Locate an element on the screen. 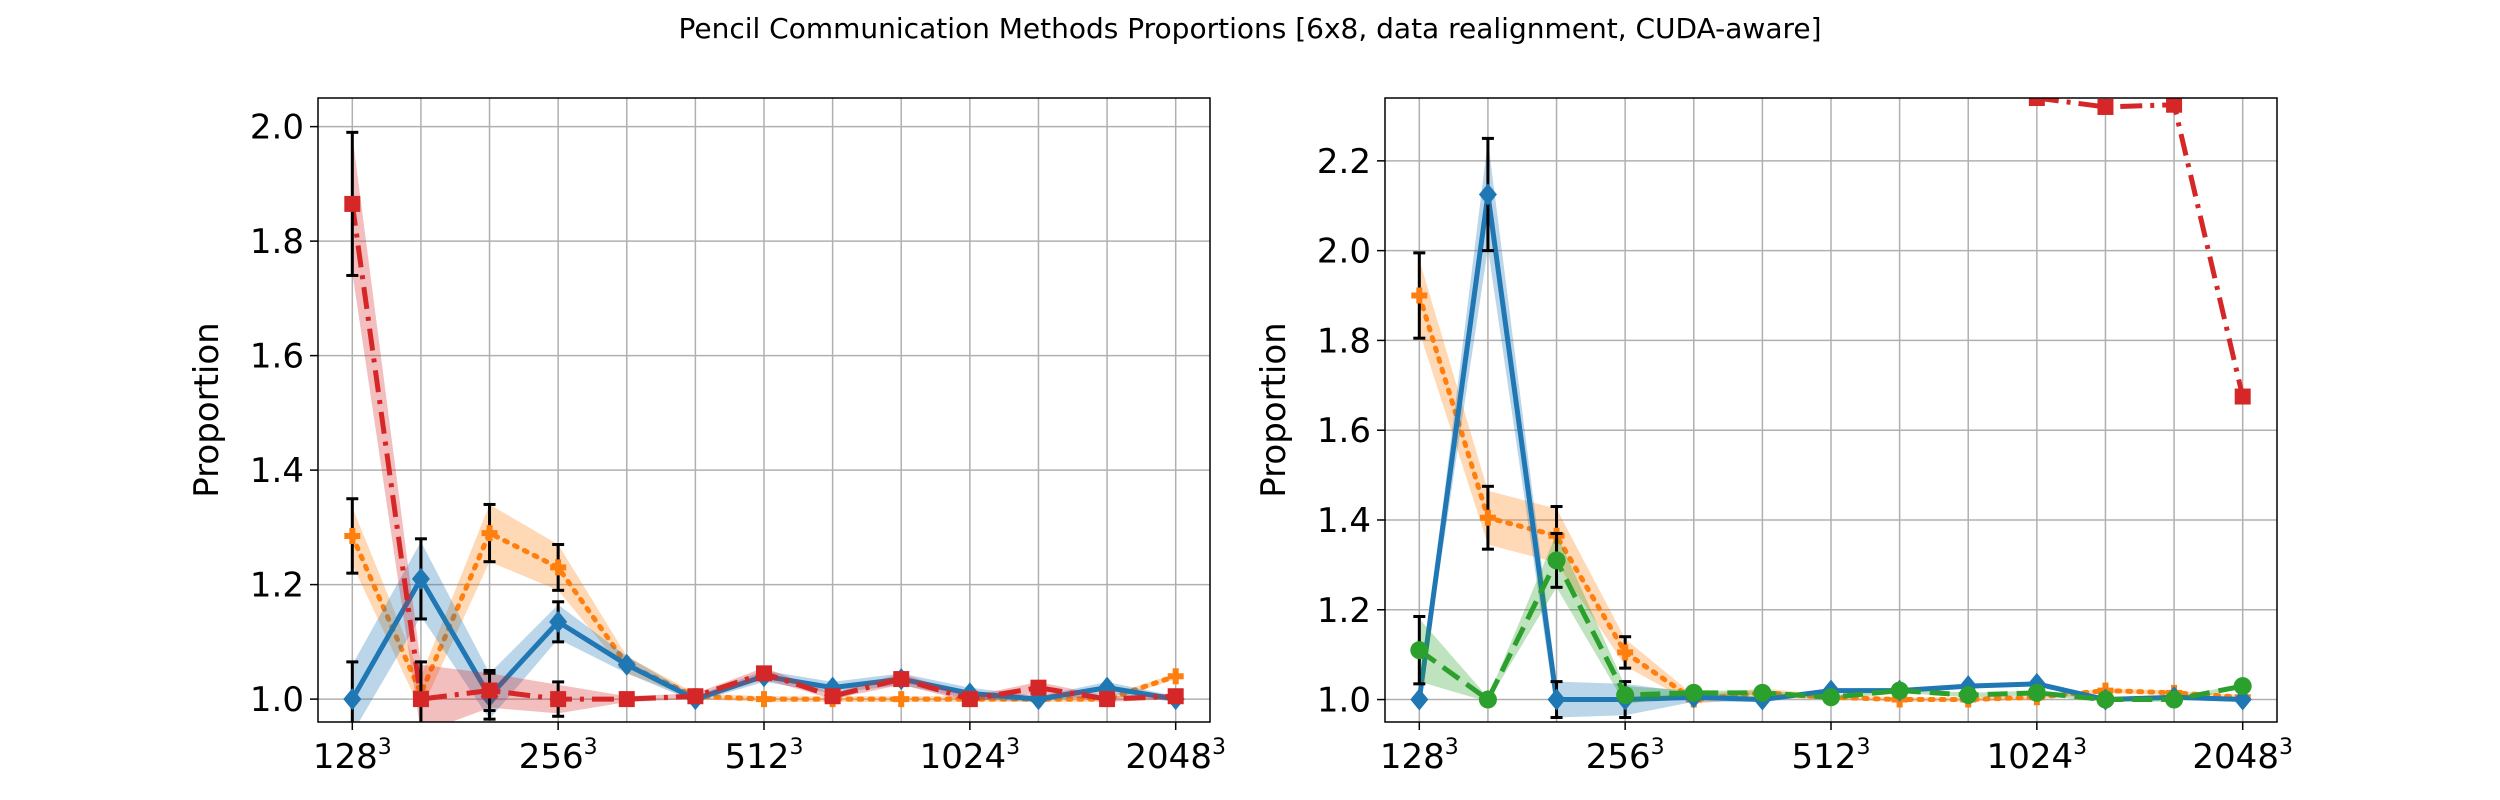 The image size is (2500, 800). series-line-red is located at coordinates (2141, 248).